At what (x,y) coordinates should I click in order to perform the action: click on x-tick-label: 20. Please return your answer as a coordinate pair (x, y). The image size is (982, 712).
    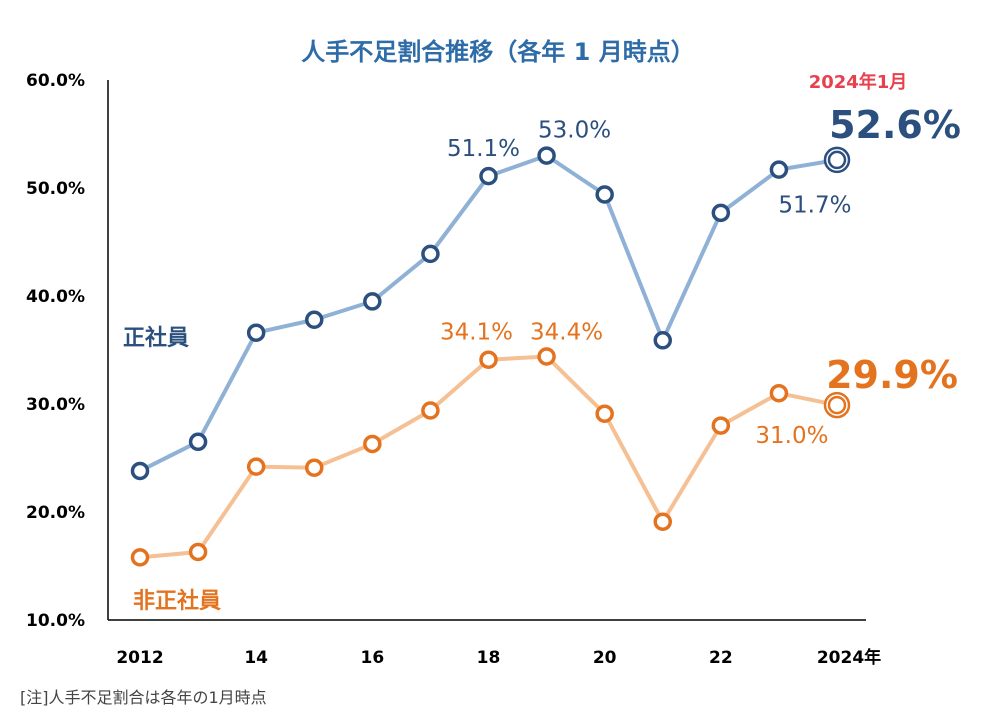
    Looking at the image, I should click on (605, 658).